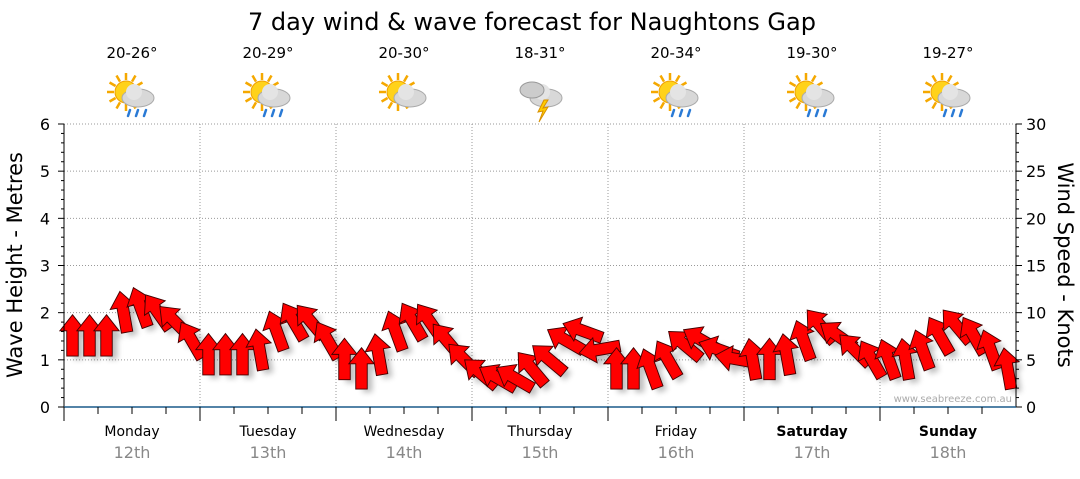  What do you see at coordinates (811, 432) in the screenshot?
I see `day-name: Saturday` at bounding box center [811, 432].